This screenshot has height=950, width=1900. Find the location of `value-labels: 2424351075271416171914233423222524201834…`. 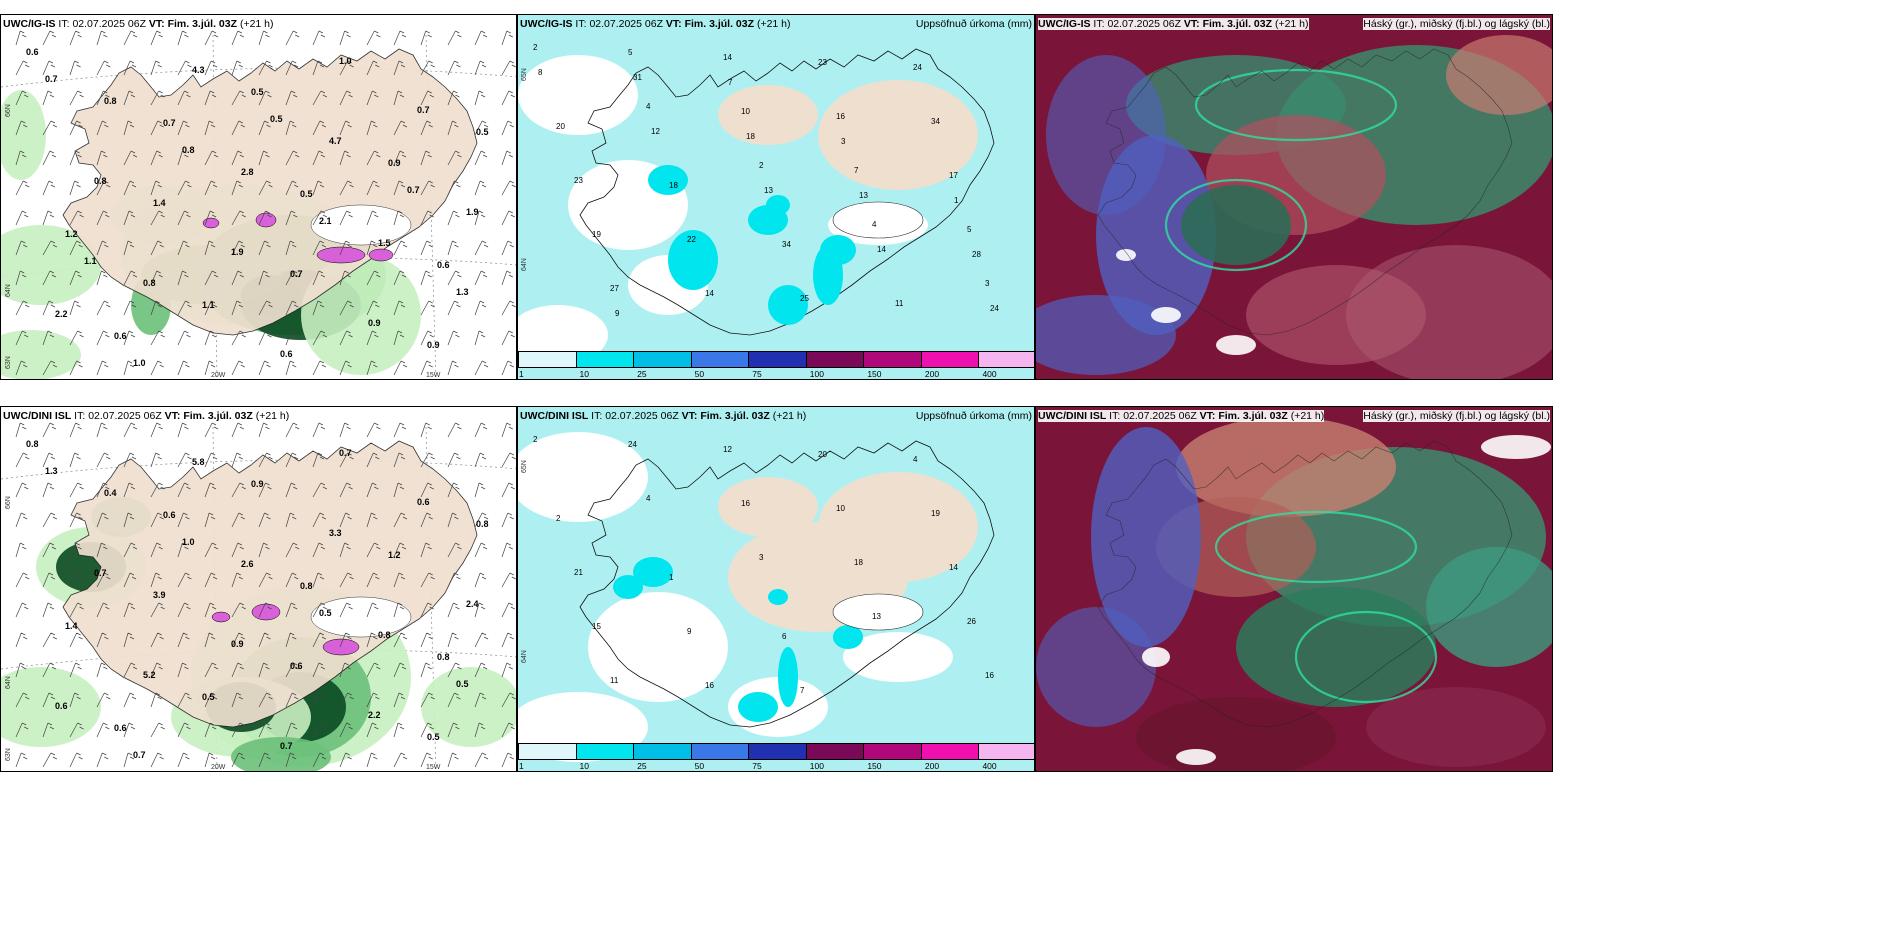

value-labels: 2424351075271416171914233423222524201834… is located at coordinates (766, 180).